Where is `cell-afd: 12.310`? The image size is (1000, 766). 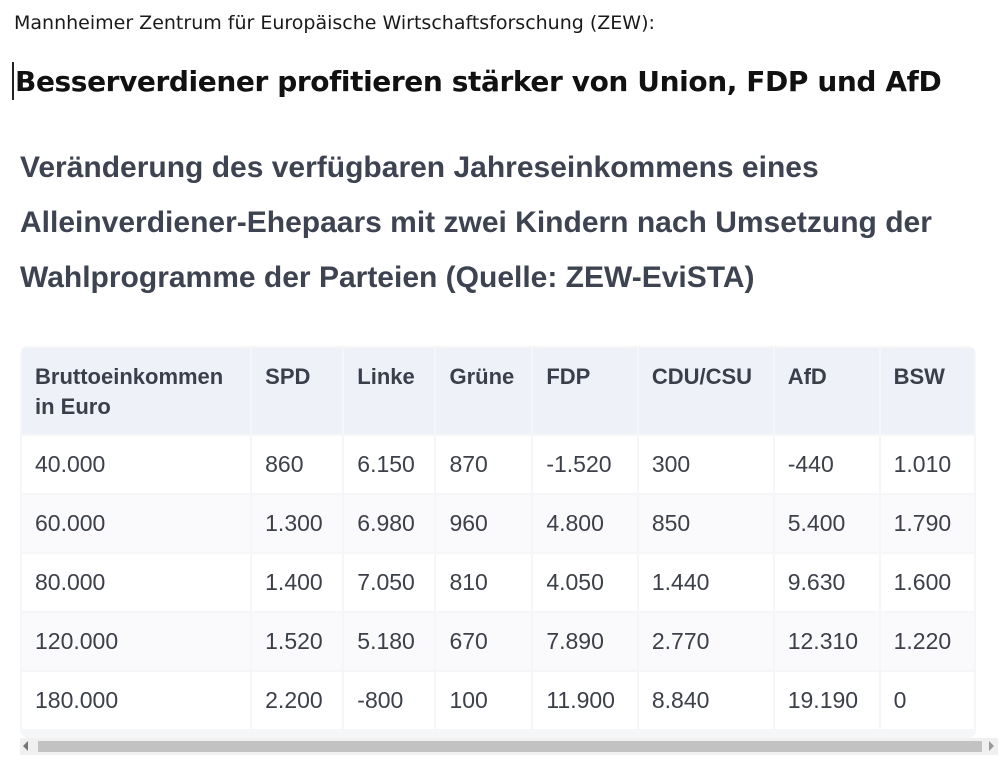
cell-afd: 12.310 is located at coordinates (826, 641).